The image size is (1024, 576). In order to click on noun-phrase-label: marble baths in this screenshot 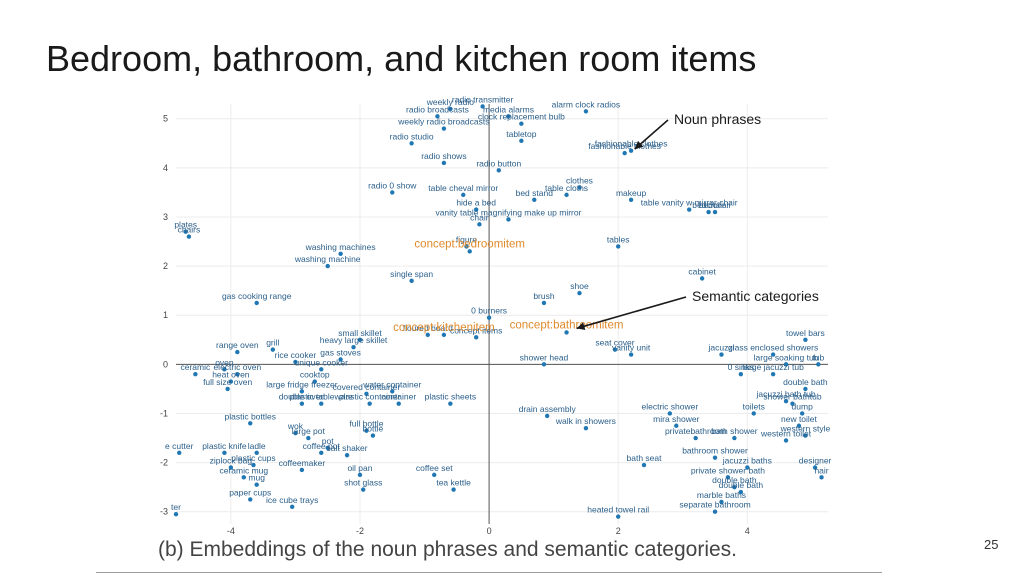, I will do `click(721, 495)`.